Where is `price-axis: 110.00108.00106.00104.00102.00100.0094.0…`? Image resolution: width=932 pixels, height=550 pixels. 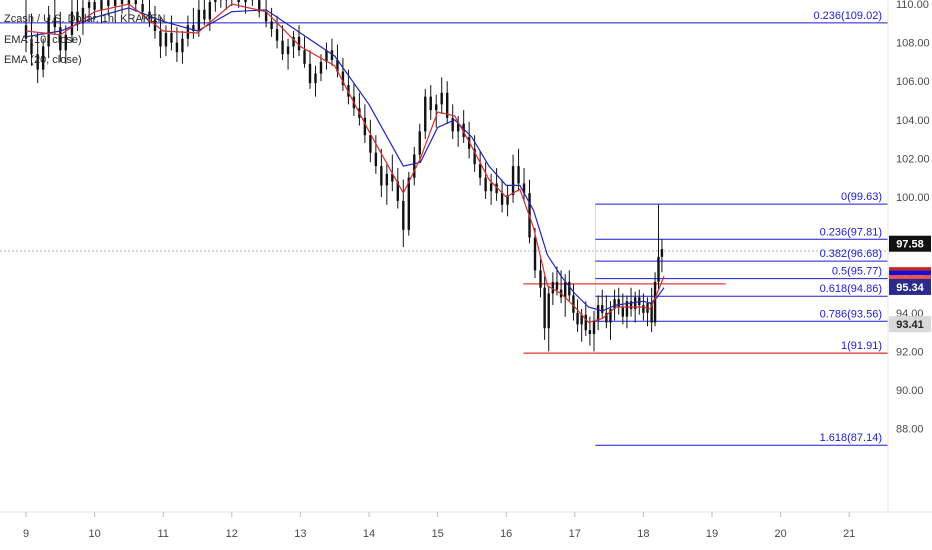 price-axis: 110.00108.00106.00104.00102.00100.0094.0… is located at coordinates (909, 256).